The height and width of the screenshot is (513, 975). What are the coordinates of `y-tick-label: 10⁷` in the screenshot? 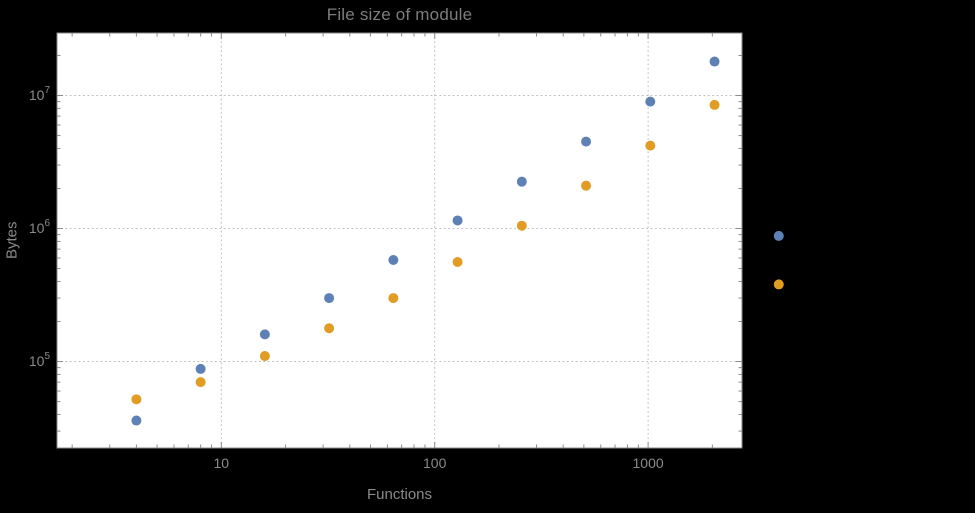 It's located at (40, 94).